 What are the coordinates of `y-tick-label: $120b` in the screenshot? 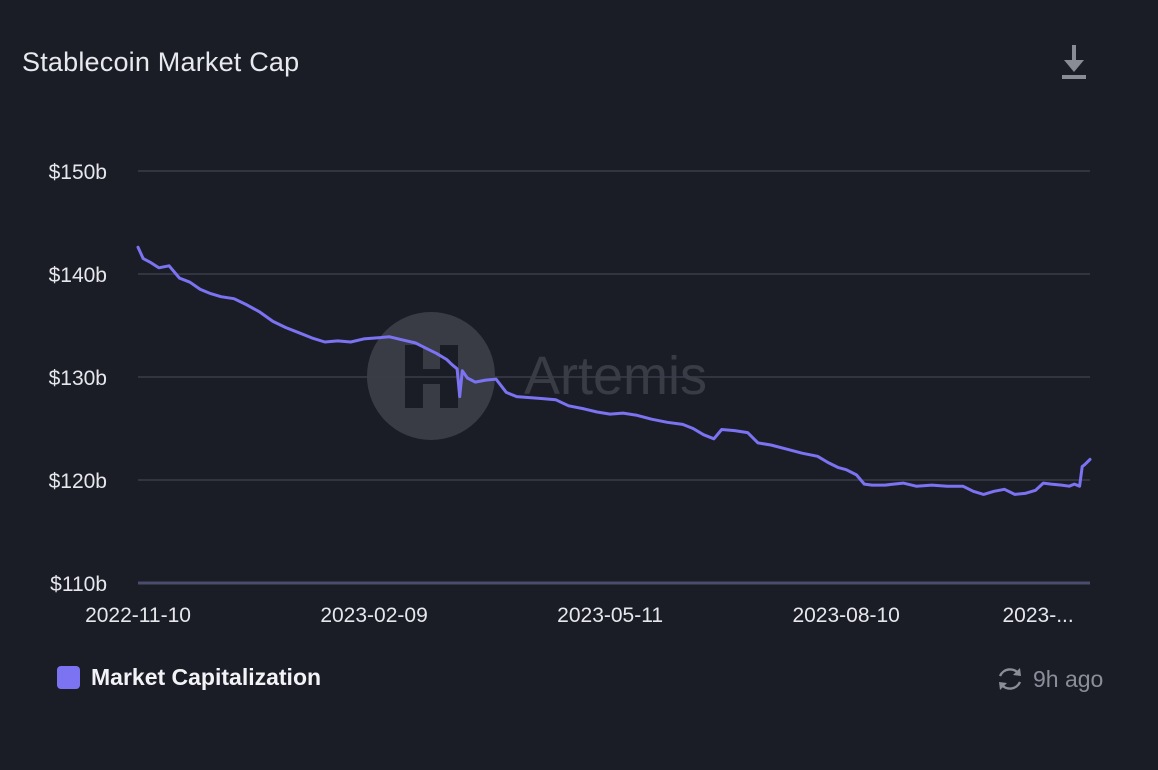 It's located at (78, 481).